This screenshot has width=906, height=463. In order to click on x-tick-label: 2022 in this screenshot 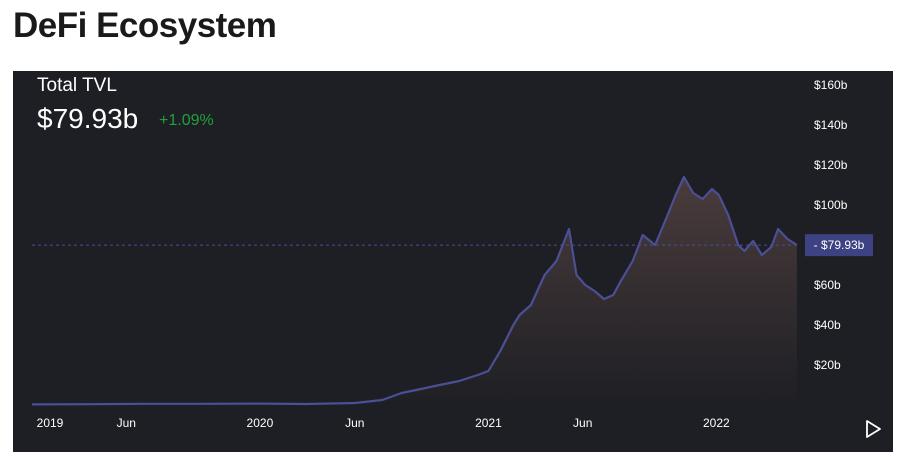, I will do `click(716, 423)`.